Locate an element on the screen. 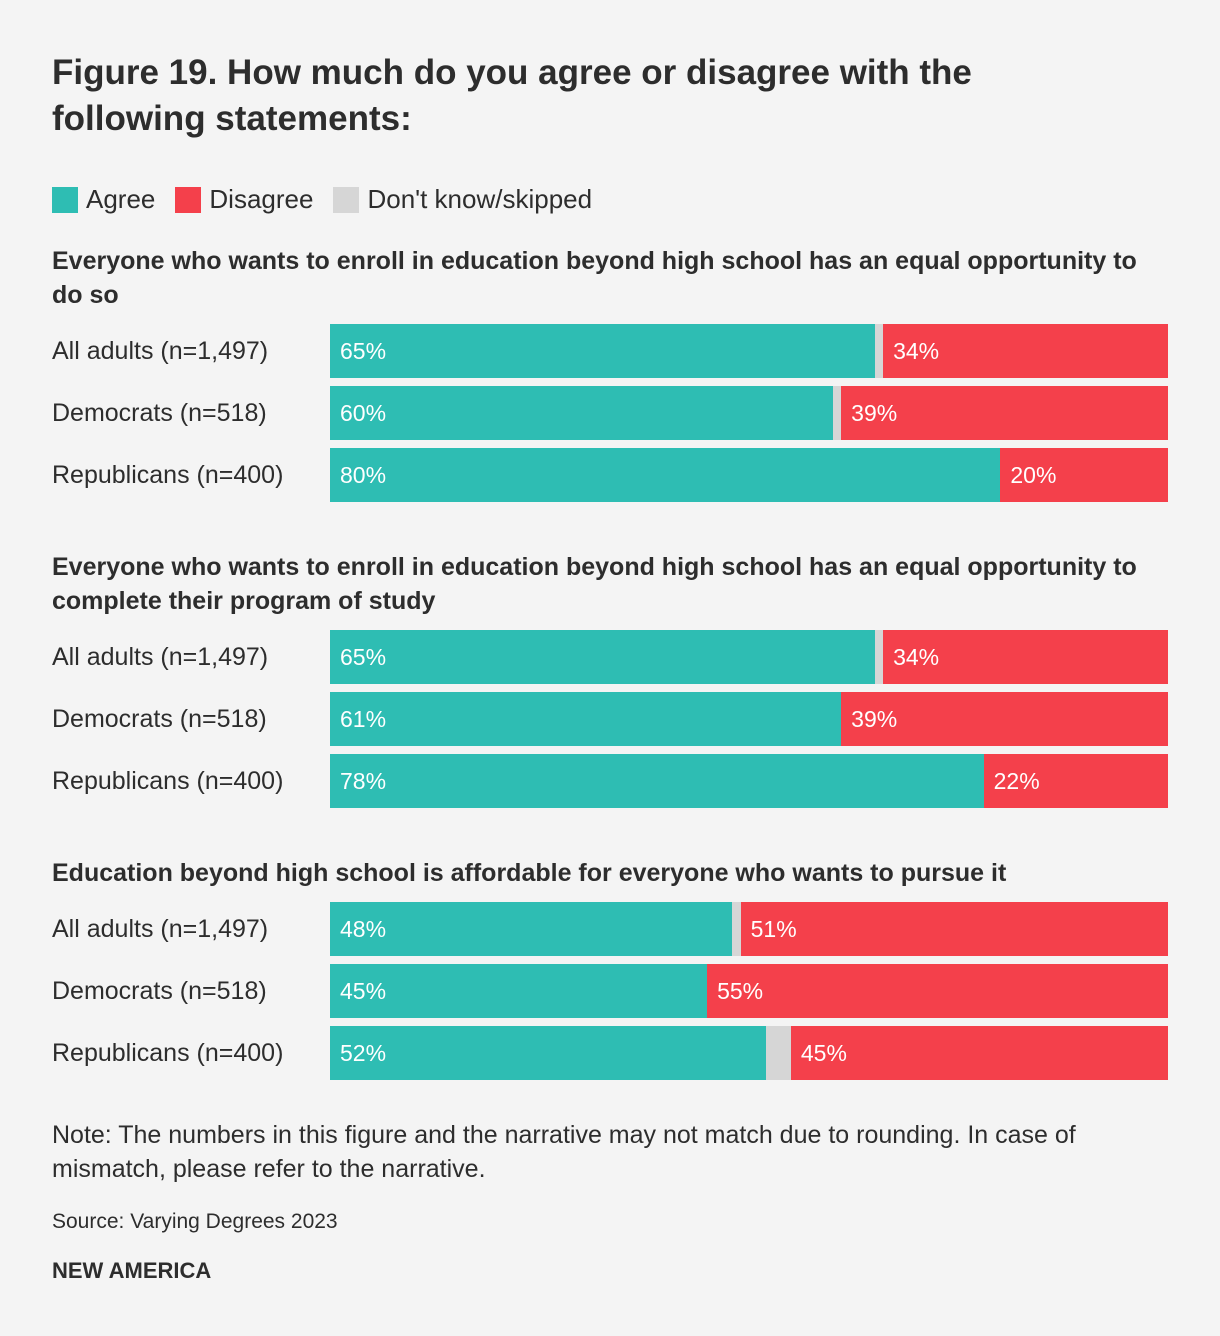 Image resolution: width=1220 pixels, height=1336 pixels. stacked-bar: 52% 45% is located at coordinates (749, 1053).